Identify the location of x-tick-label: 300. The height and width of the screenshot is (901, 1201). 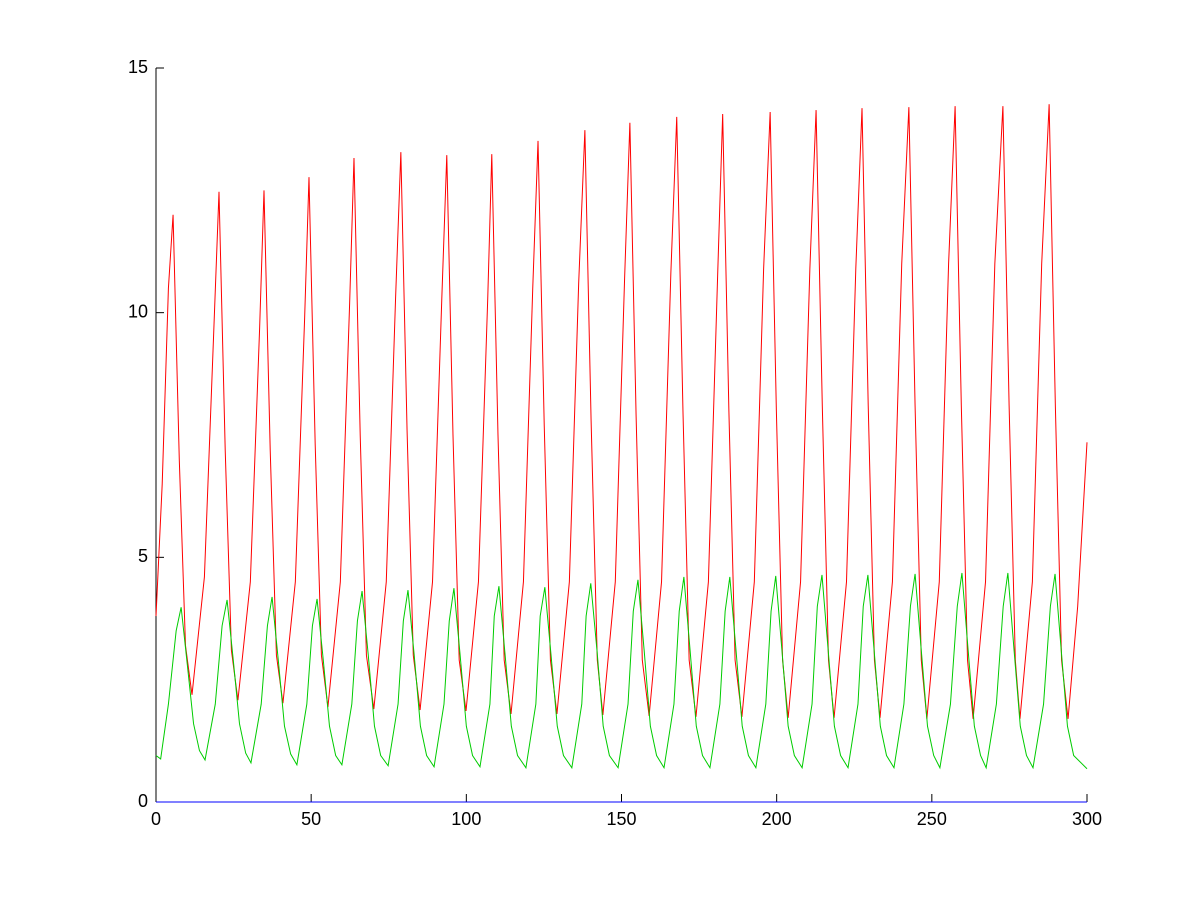
(1087, 819).